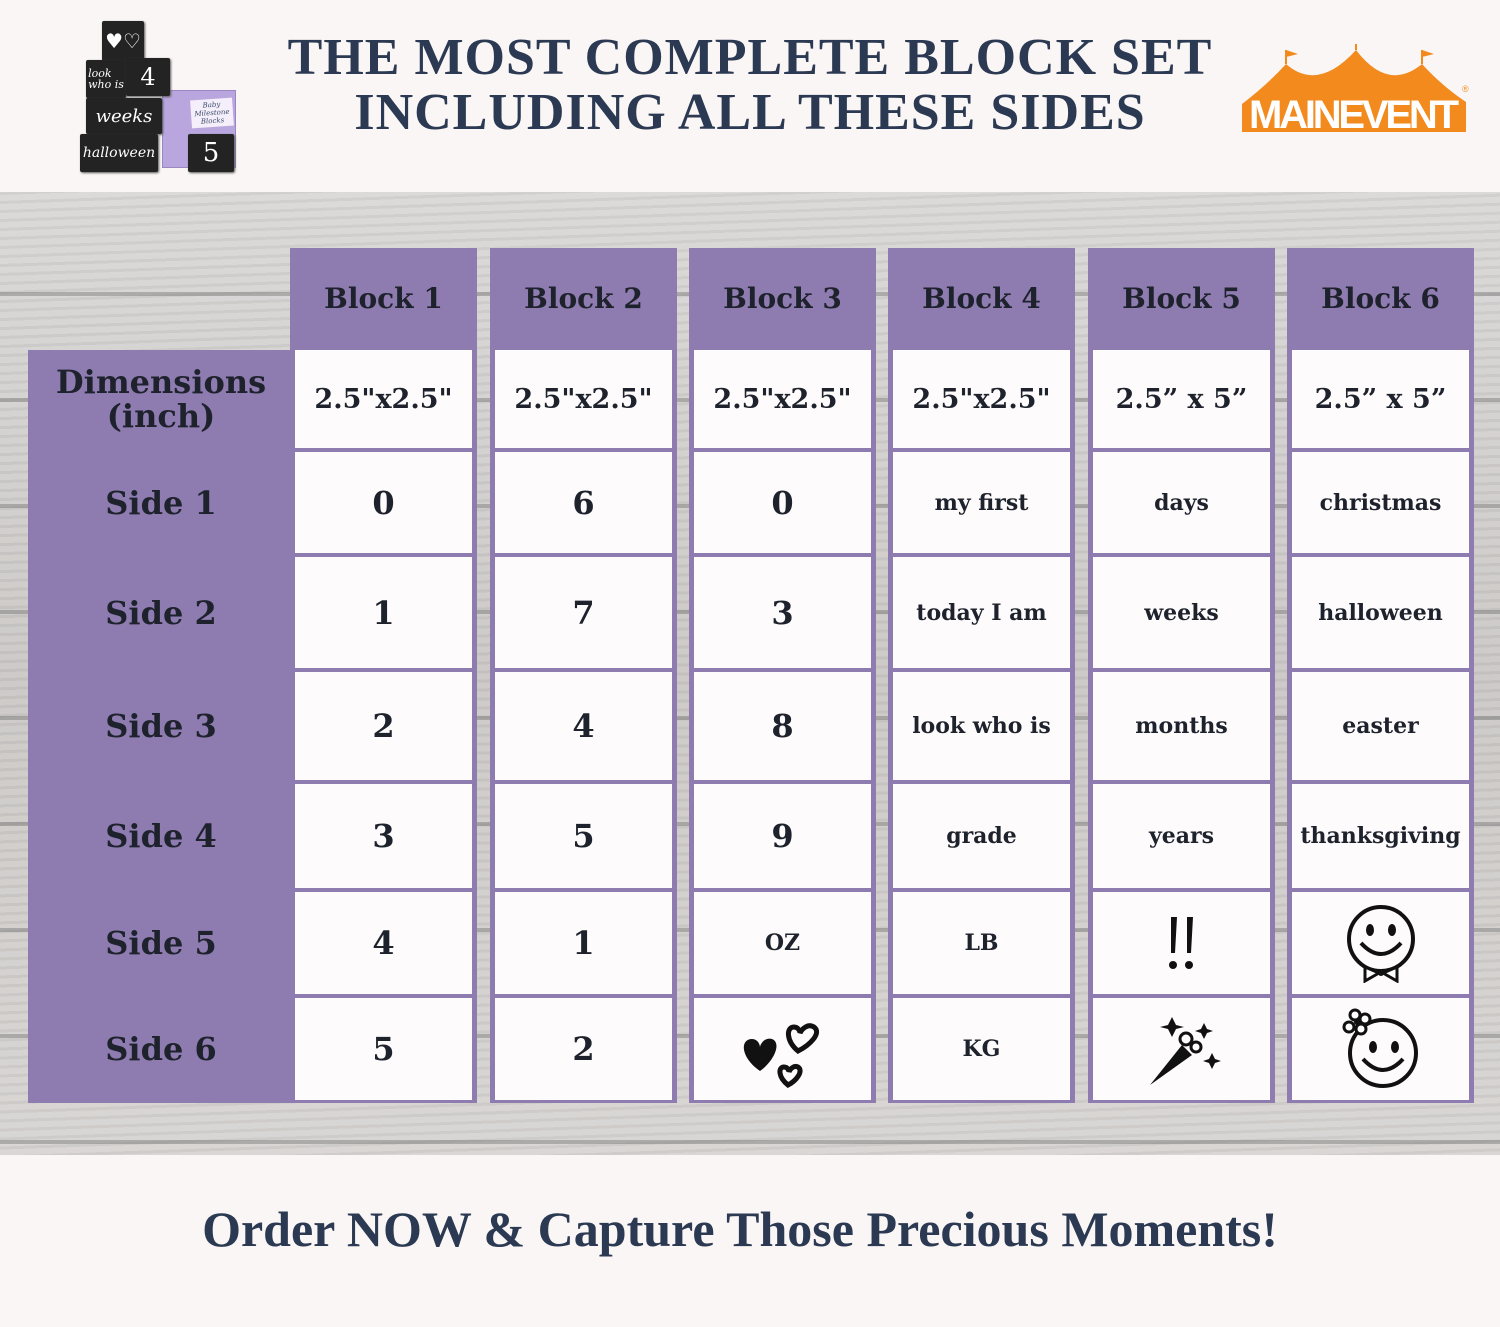 The height and width of the screenshot is (1327, 1500). What do you see at coordinates (124, 116) in the screenshot?
I see `weeks-block: weeks` at bounding box center [124, 116].